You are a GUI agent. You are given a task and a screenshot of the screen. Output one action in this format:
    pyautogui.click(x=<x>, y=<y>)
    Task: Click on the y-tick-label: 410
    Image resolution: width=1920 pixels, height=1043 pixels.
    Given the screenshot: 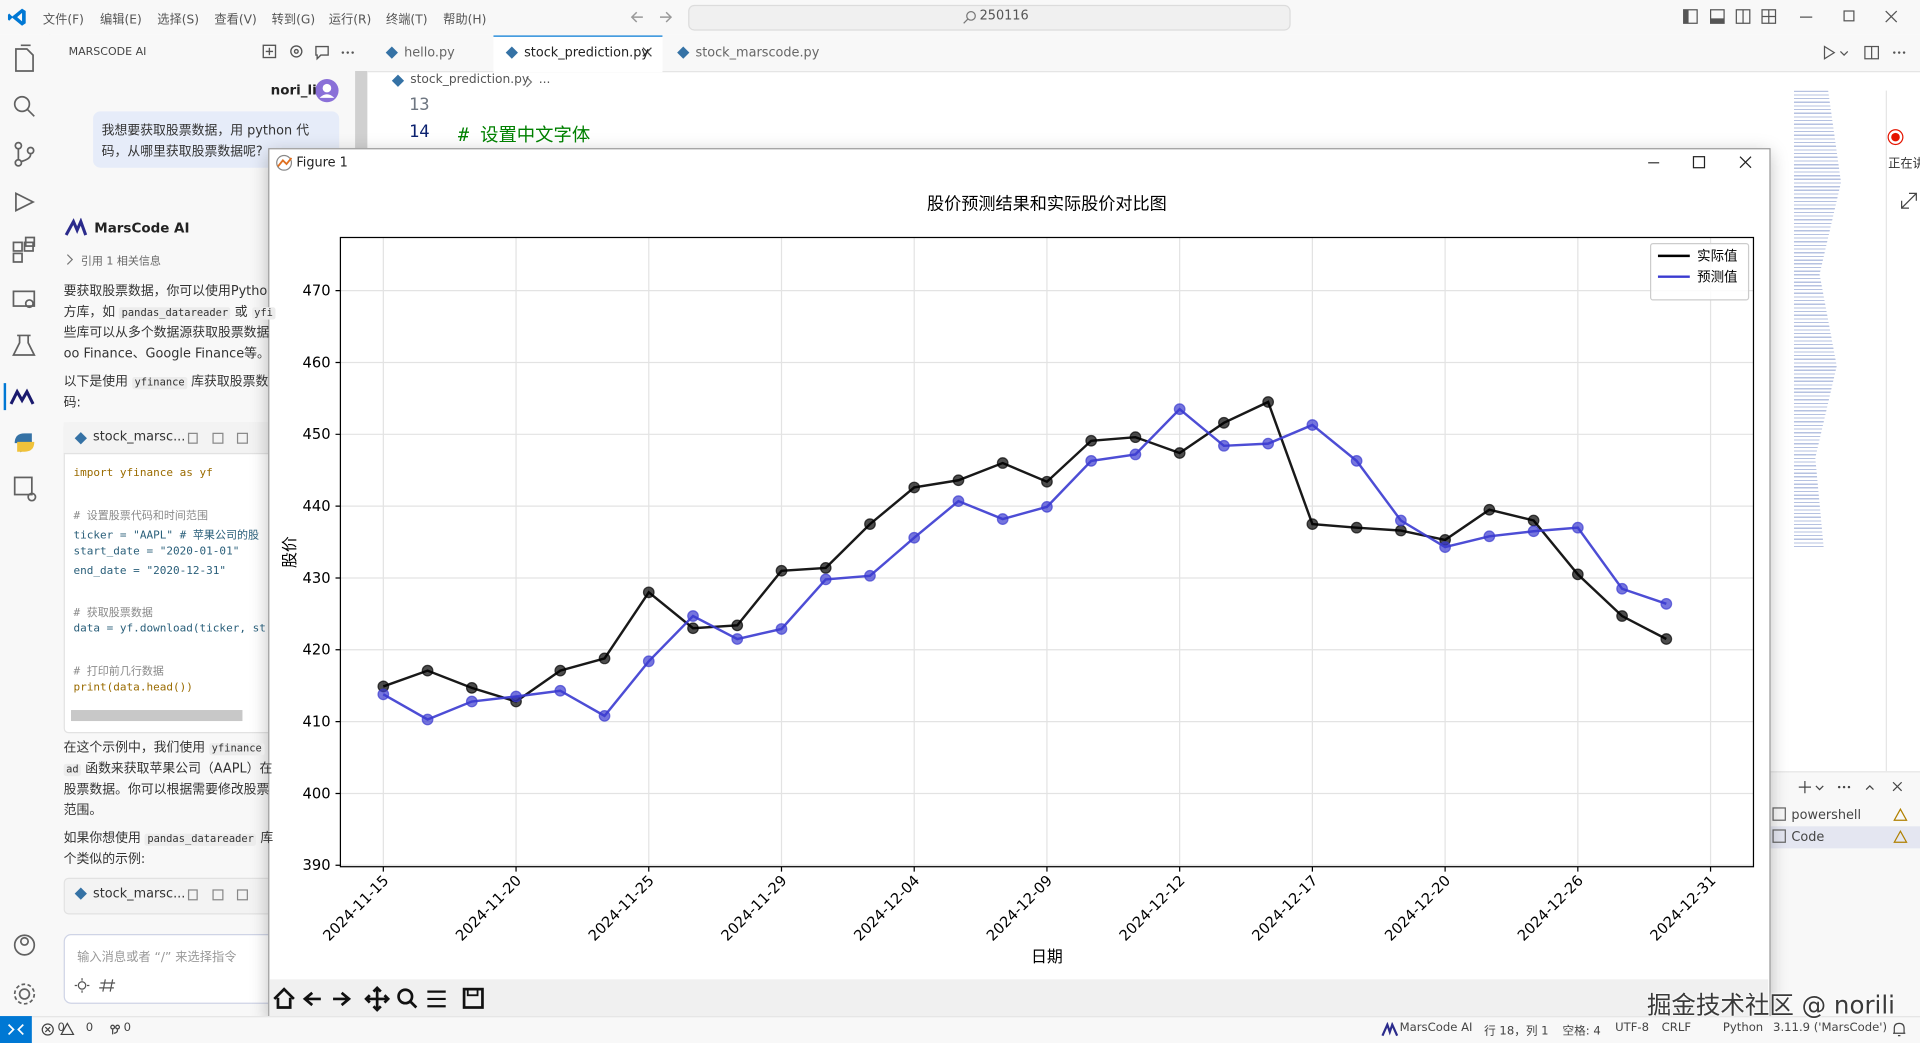 What is the action you would take?
    pyautogui.click(x=317, y=722)
    